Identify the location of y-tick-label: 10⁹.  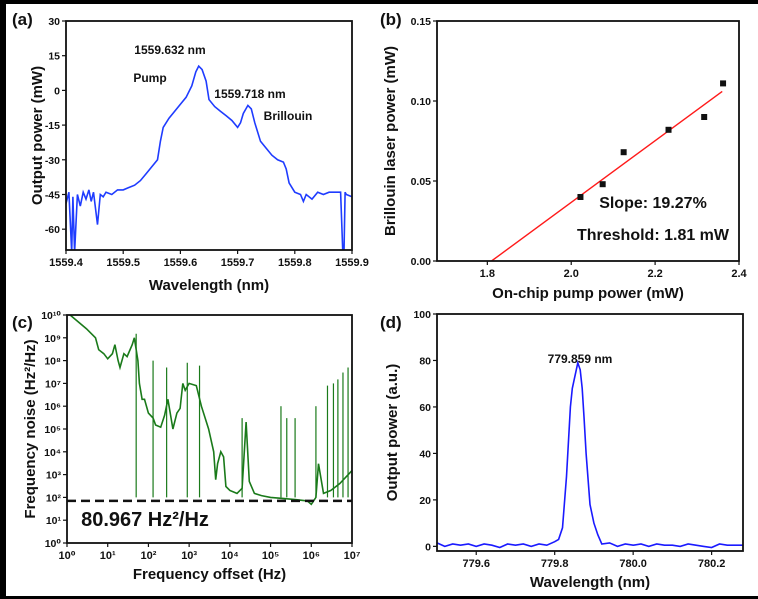
(52, 339).